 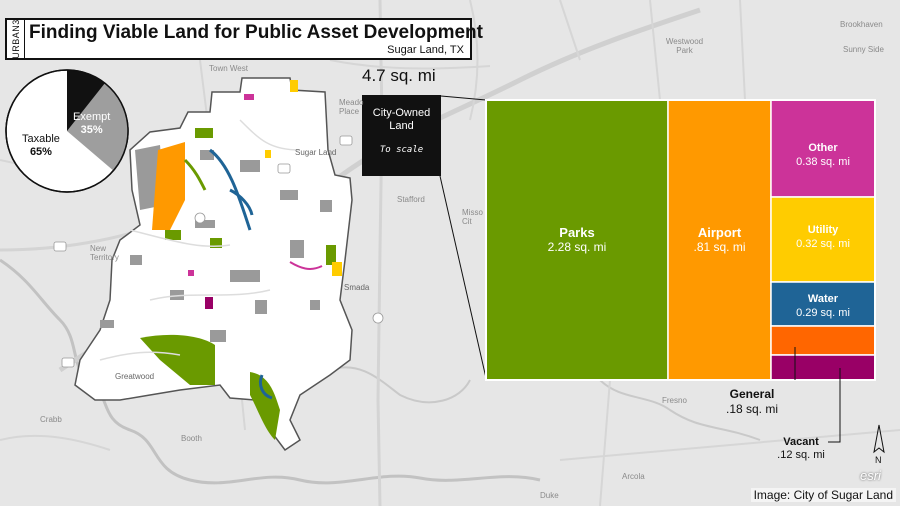 What do you see at coordinates (752, 409) in the screenshot?
I see `general-value: .18 sq. mi` at bounding box center [752, 409].